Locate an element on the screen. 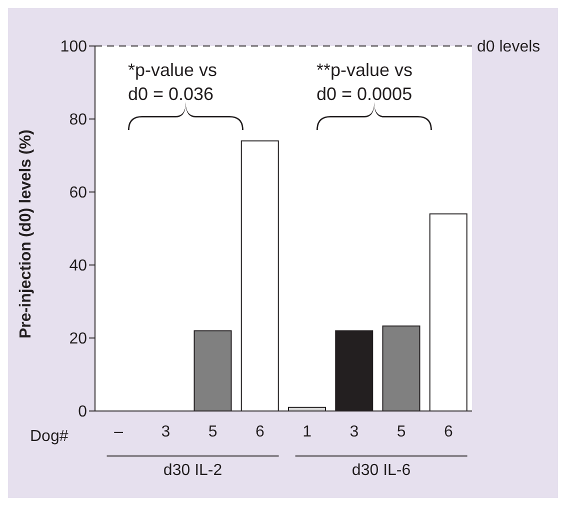 Image resolution: width=566 pixels, height=505 pixels. x-tick-label: – is located at coordinates (119, 431).